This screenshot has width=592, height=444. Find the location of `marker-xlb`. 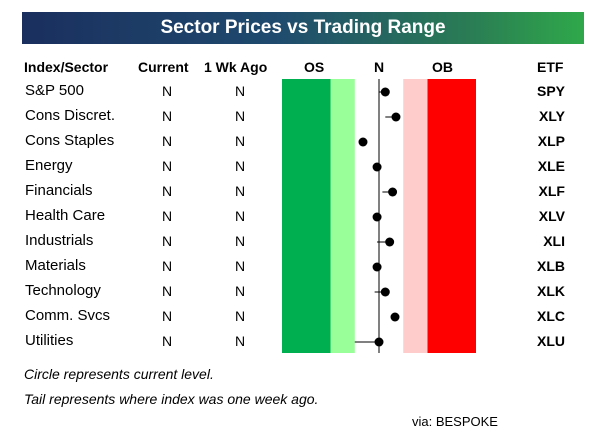

marker-xlb is located at coordinates (377, 267).